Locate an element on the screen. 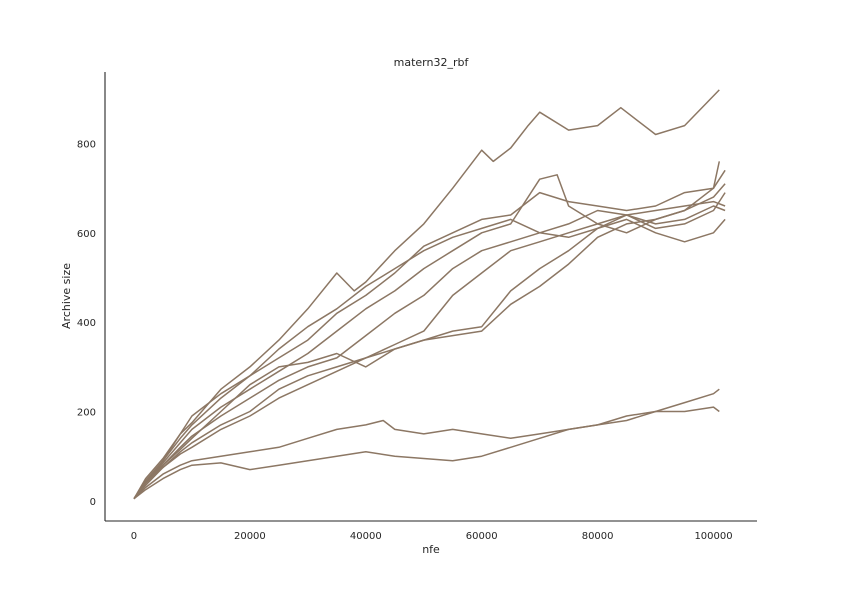  x-axis-label: nfe is located at coordinates (431, 549).